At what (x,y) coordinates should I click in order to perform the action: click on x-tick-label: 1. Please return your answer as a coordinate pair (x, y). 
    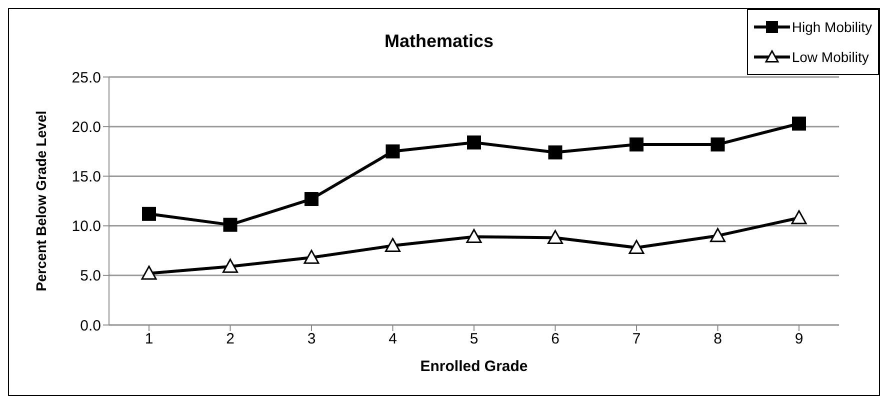
    Looking at the image, I should click on (149, 339).